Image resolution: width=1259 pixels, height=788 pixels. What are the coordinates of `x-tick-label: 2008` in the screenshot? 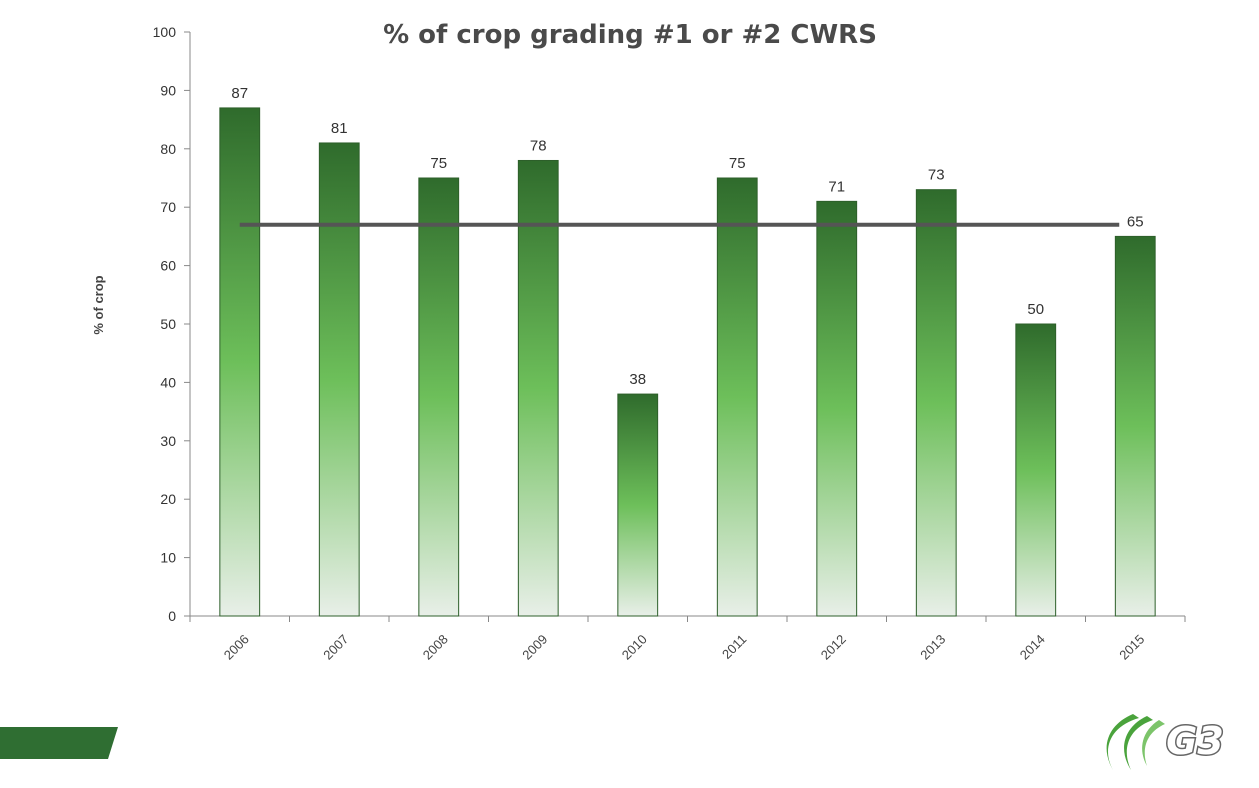 It's located at (435, 647).